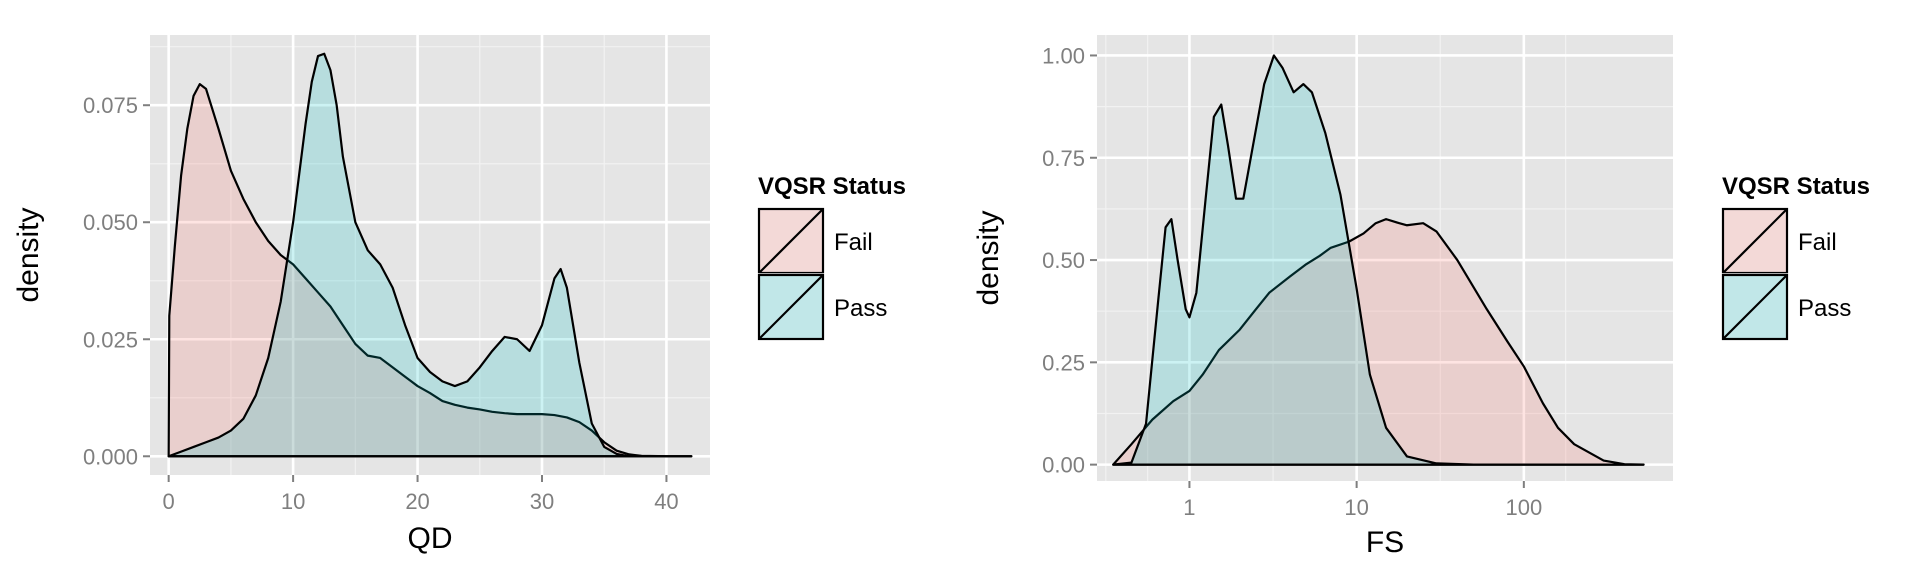 The image size is (1910, 576). What do you see at coordinates (417, 501) in the screenshot?
I see `x-tick-label: 20` at bounding box center [417, 501].